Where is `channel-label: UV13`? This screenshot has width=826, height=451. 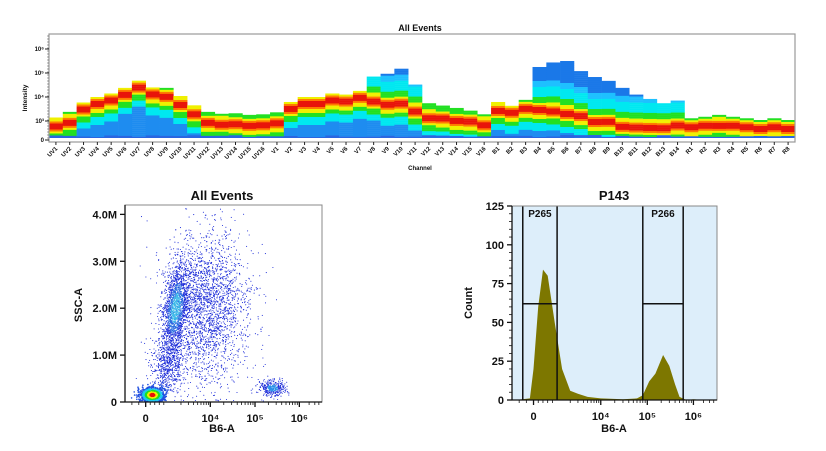 channel-label: UV13 is located at coordinates (217, 153).